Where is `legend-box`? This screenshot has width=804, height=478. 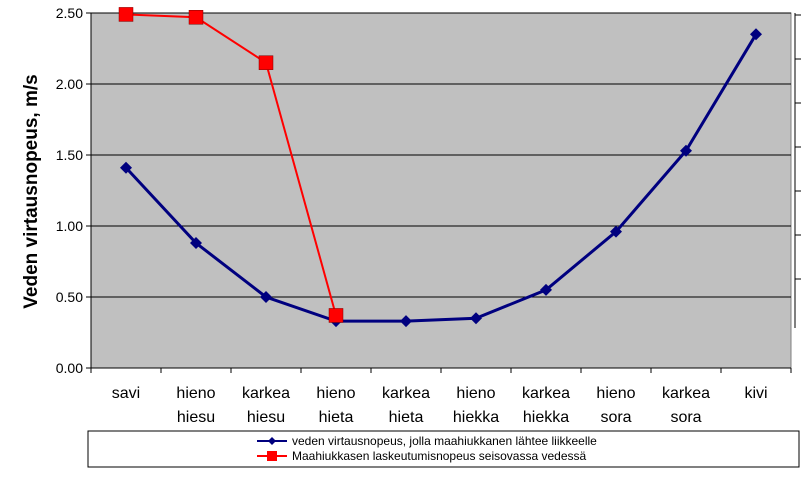
legend-box is located at coordinates (443, 449).